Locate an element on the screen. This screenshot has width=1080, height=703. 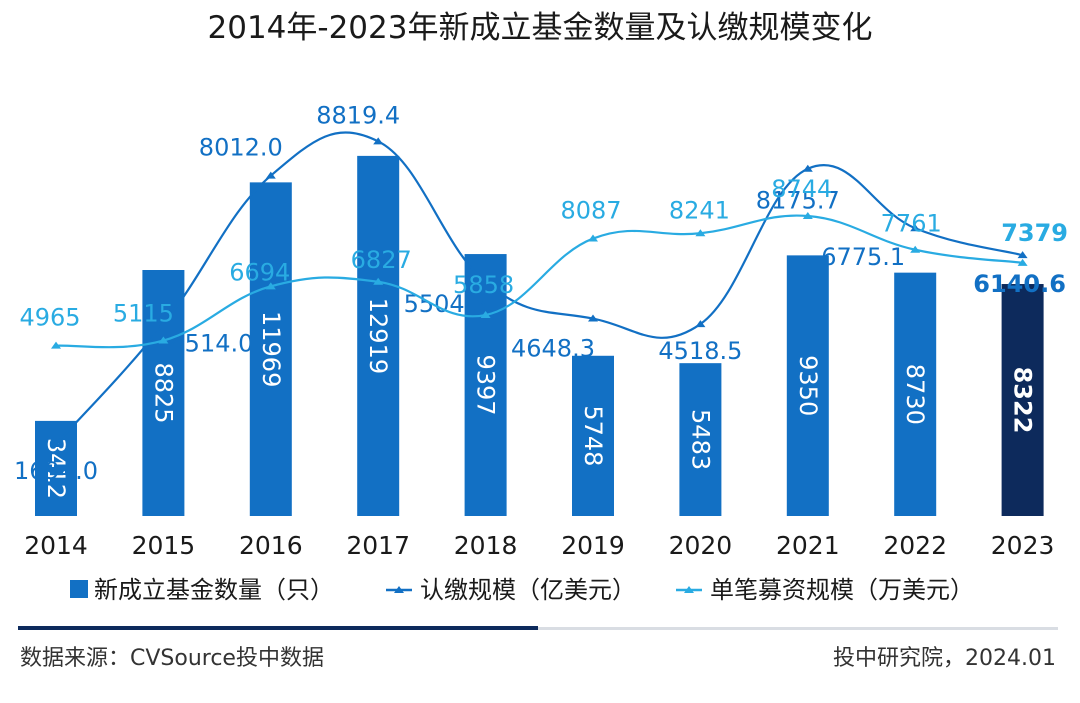
legend-label: 新成立基金数量（只） is located at coordinates (214, 590).